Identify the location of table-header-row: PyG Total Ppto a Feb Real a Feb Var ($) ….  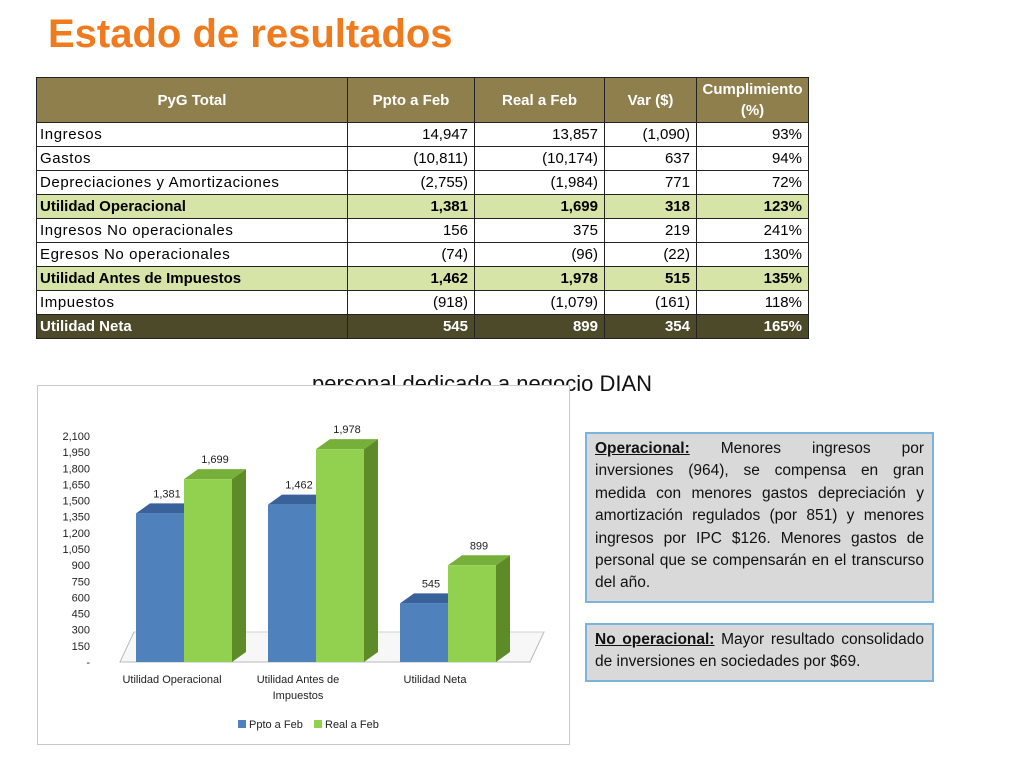
(422, 100).